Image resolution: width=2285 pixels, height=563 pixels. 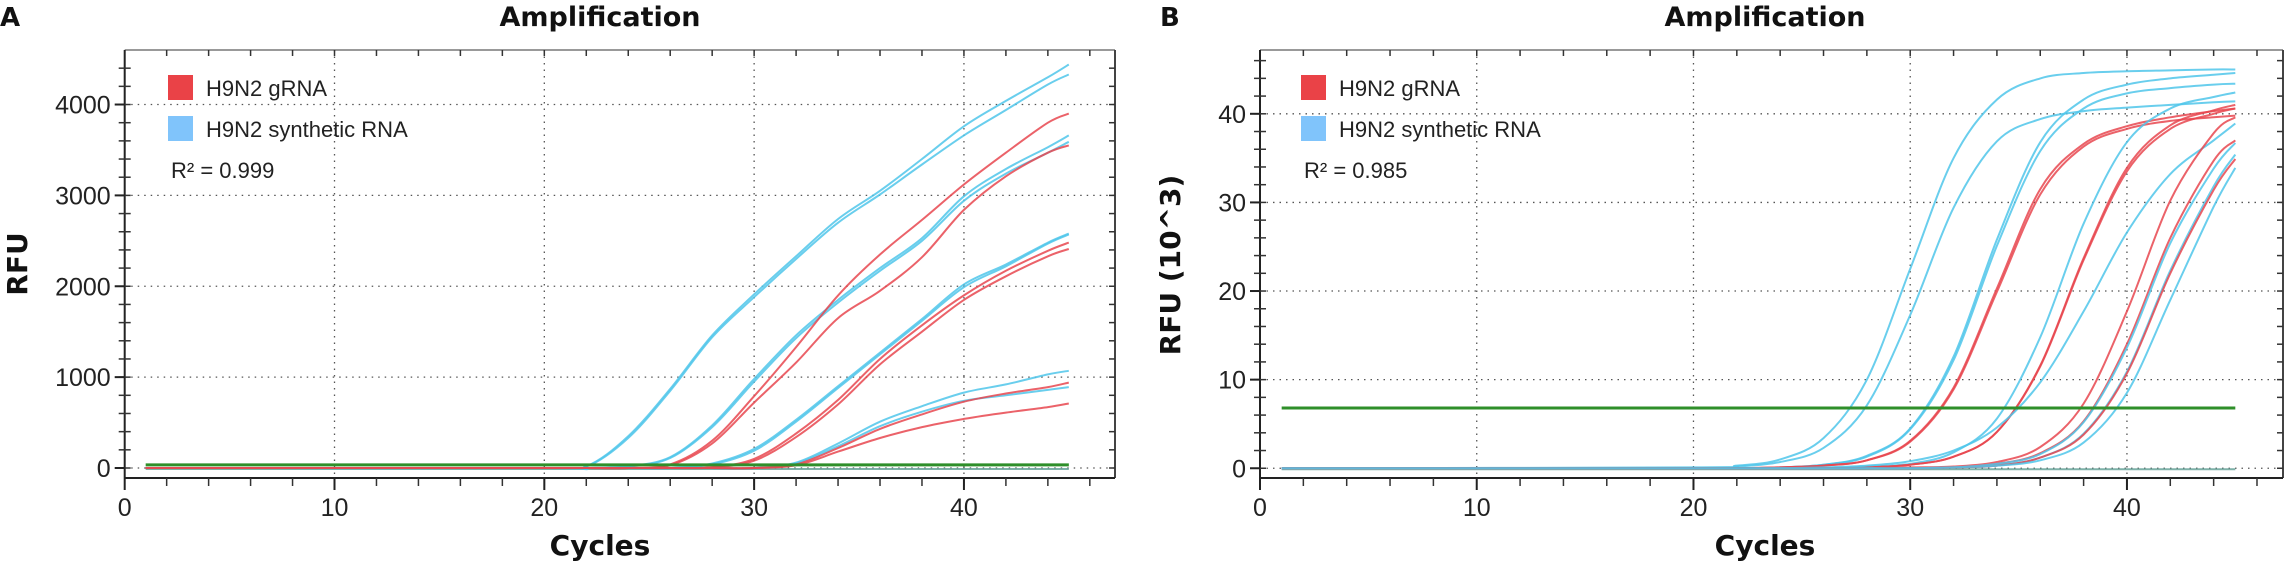 I want to click on y-tick-label: 2000, so click(x=83, y=287).